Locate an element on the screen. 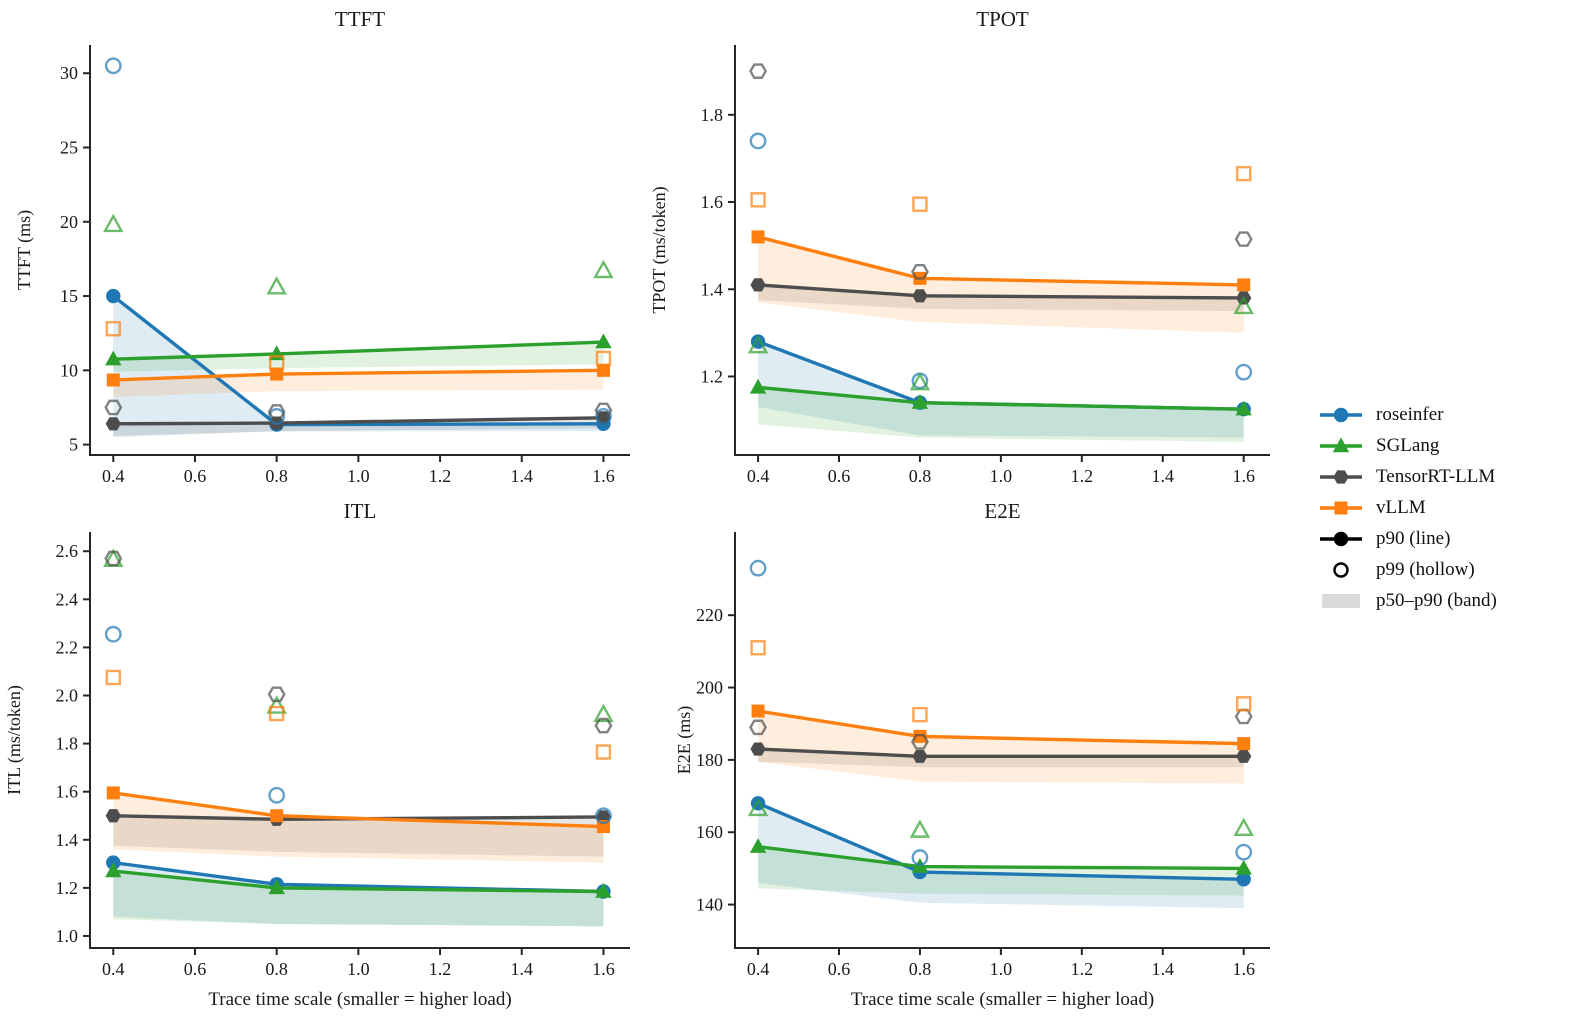 This screenshot has width=1581, height=1035. y-tick-label: 5 is located at coordinates (73, 445).